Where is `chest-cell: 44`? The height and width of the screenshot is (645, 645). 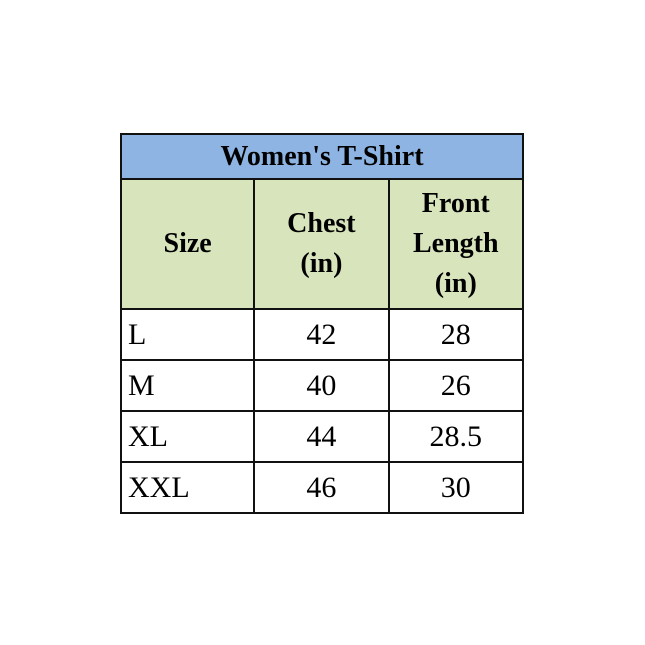 chest-cell: 44 is located at coordinates (321, 436).